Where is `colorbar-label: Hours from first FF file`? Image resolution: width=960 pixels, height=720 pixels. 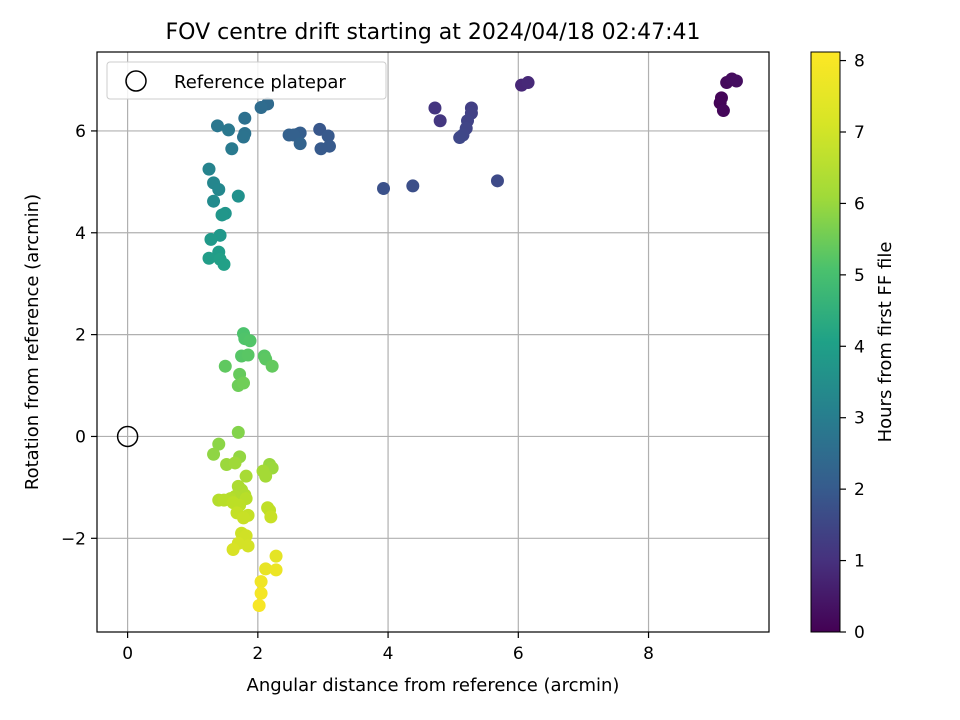
colorbar-label: Hours from first FF file is located at coordinates (885, 342).